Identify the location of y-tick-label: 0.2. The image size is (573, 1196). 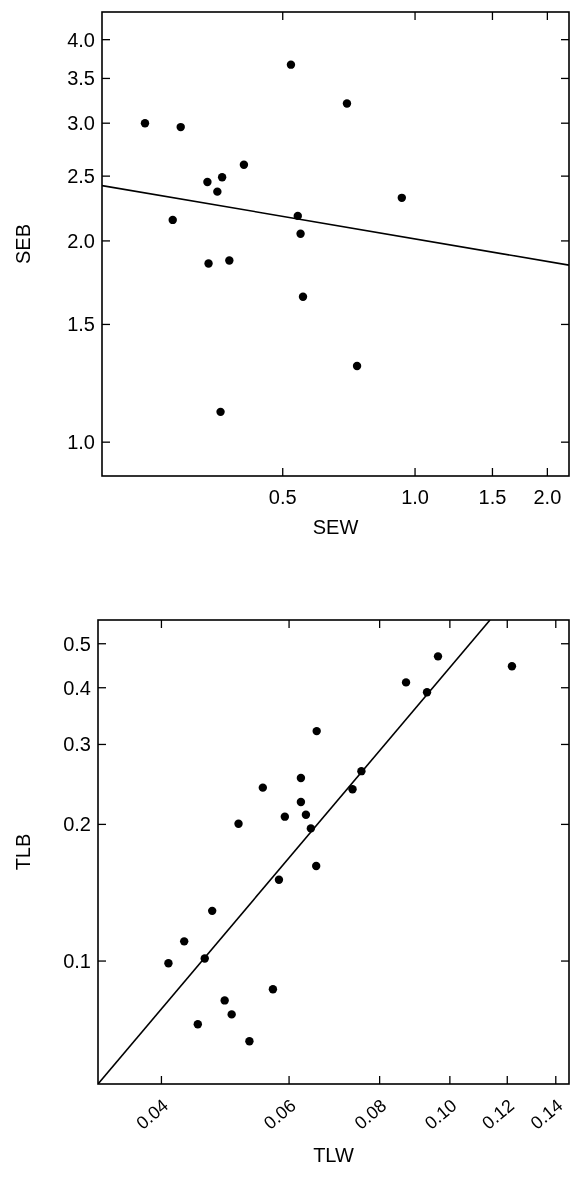
(77, 824).